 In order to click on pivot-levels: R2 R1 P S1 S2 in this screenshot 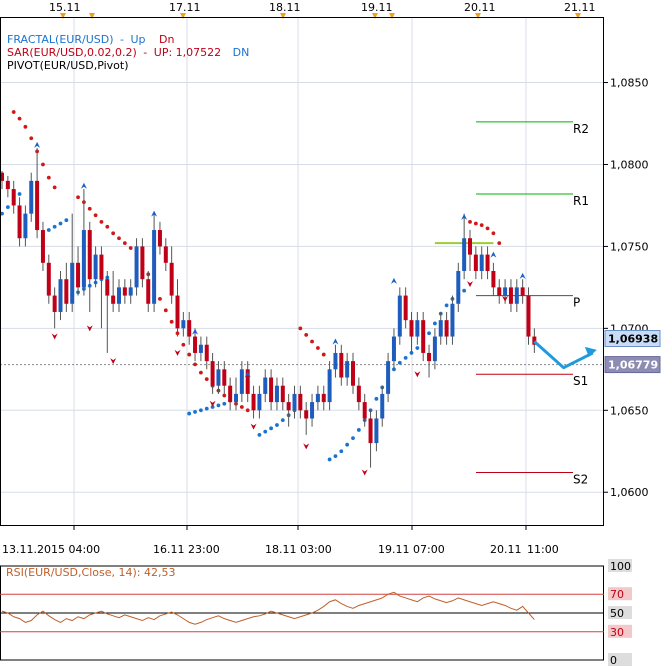, I will do `click(532, 304)`.